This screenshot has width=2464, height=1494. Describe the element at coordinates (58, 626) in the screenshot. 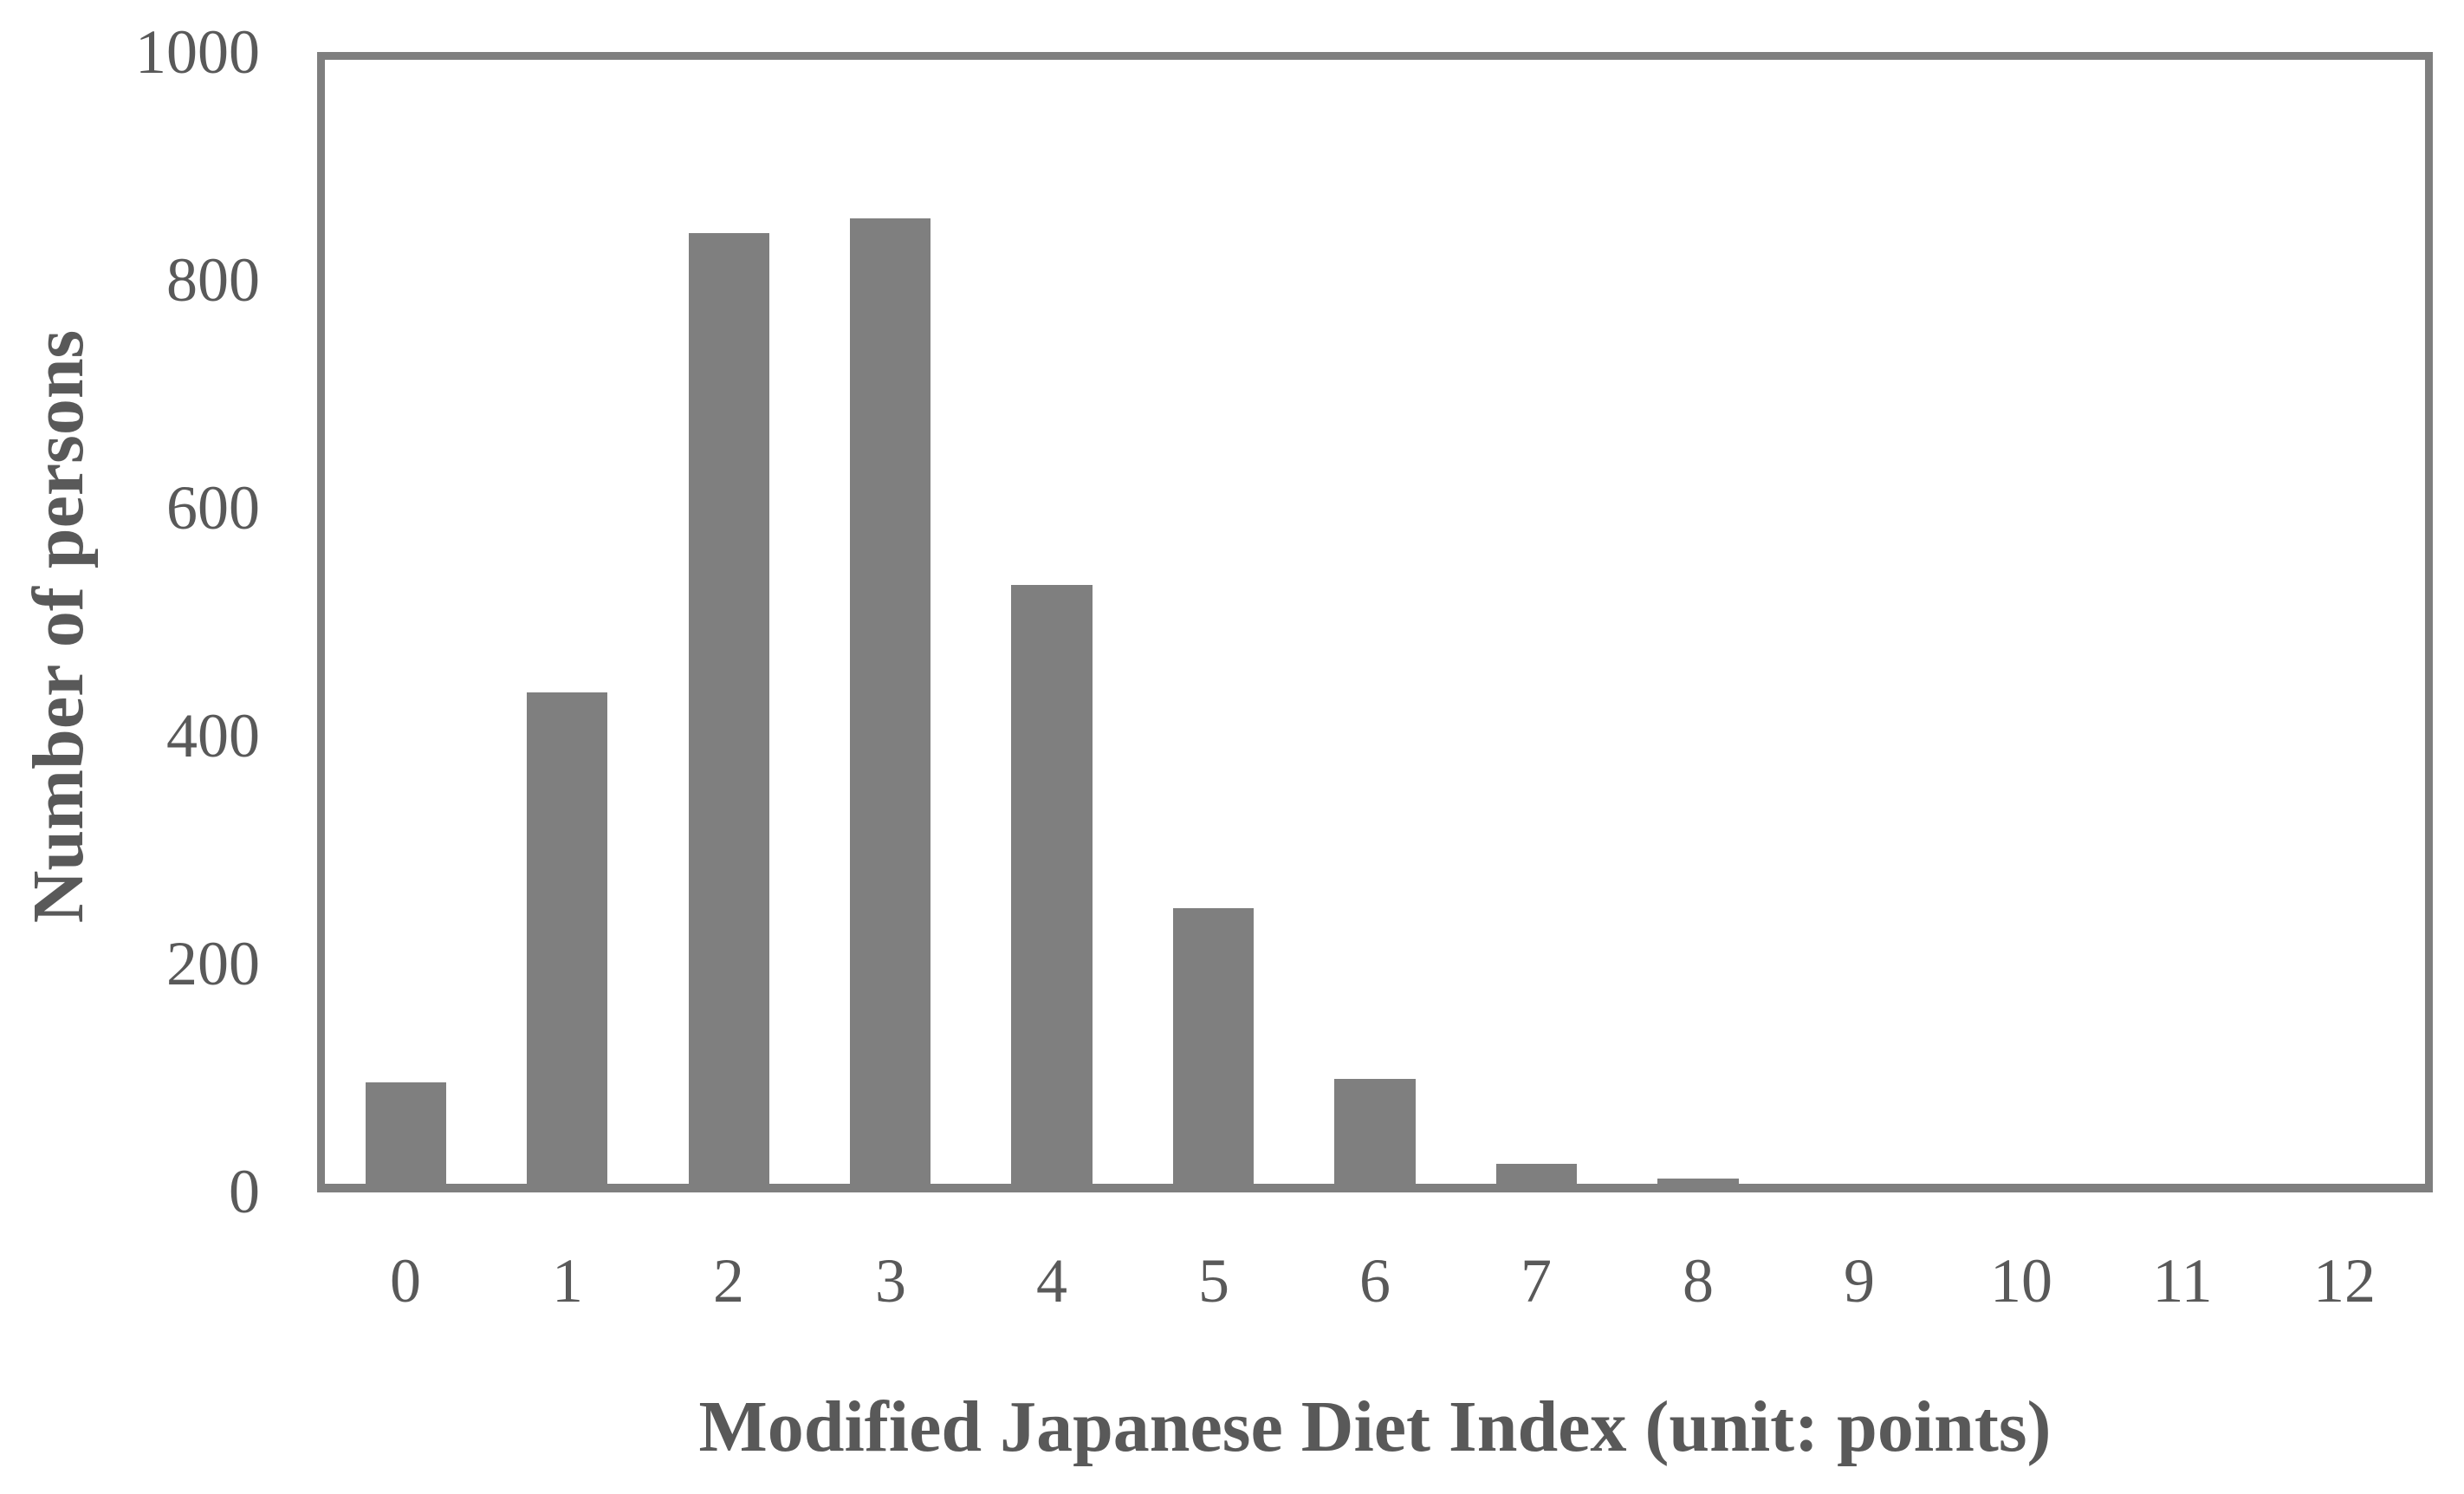

I see `y-axis-title: Number of persons` at that location.